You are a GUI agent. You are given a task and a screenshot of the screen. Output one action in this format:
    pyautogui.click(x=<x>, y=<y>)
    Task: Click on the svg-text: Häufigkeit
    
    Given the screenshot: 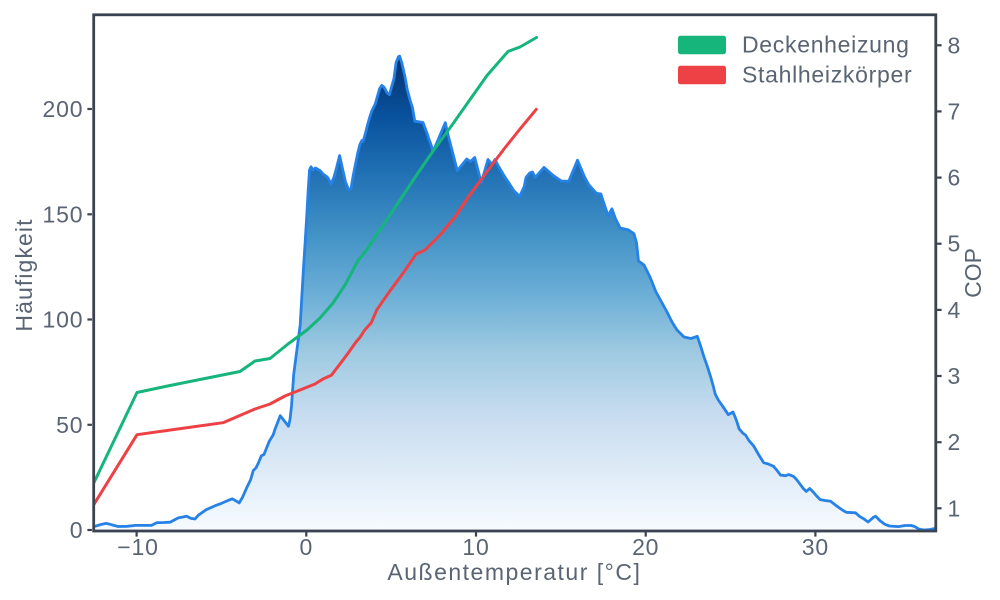 What is the action you would take?
    pyautogui.click(x=24, y=274)
    